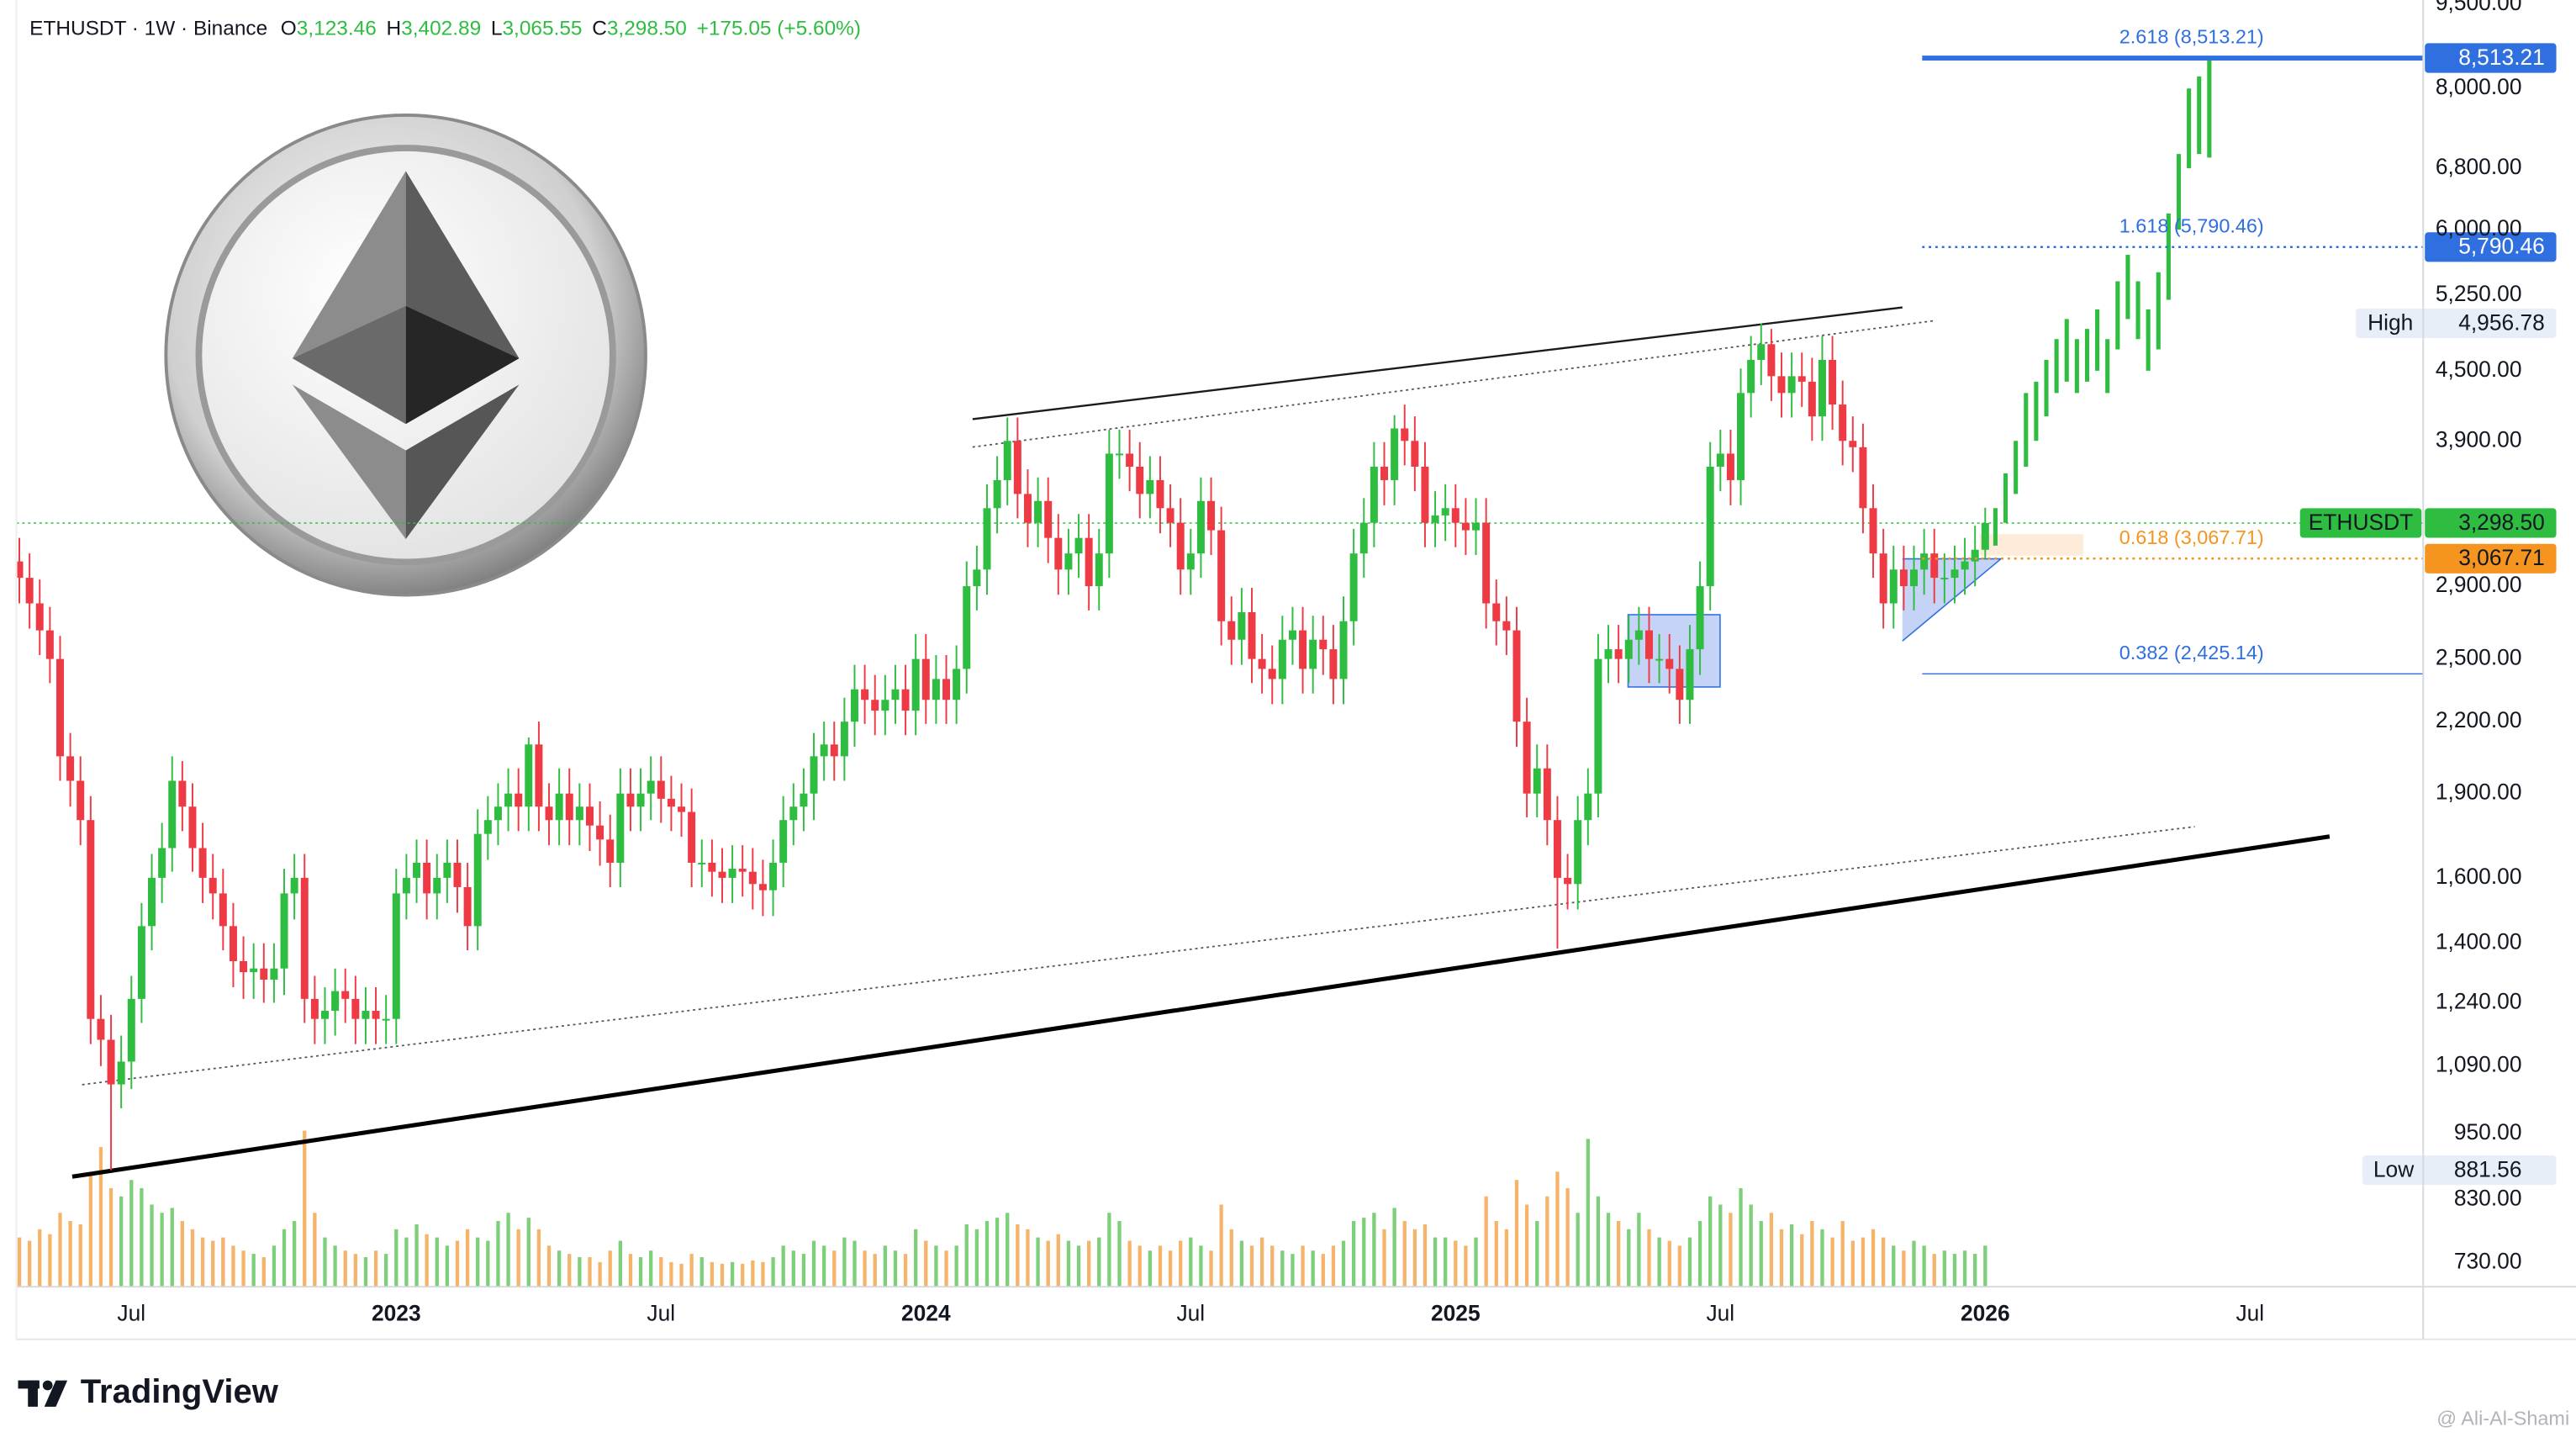 The height and width of the screenshot is (1443, 2576). I want to click on ohlc-letter: O, so click(289, 29).